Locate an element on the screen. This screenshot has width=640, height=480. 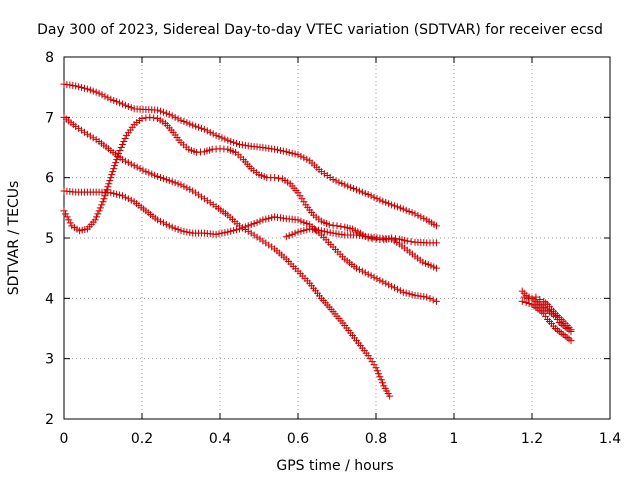
y-tick-label: 8 is located at coordinates (49, 58).